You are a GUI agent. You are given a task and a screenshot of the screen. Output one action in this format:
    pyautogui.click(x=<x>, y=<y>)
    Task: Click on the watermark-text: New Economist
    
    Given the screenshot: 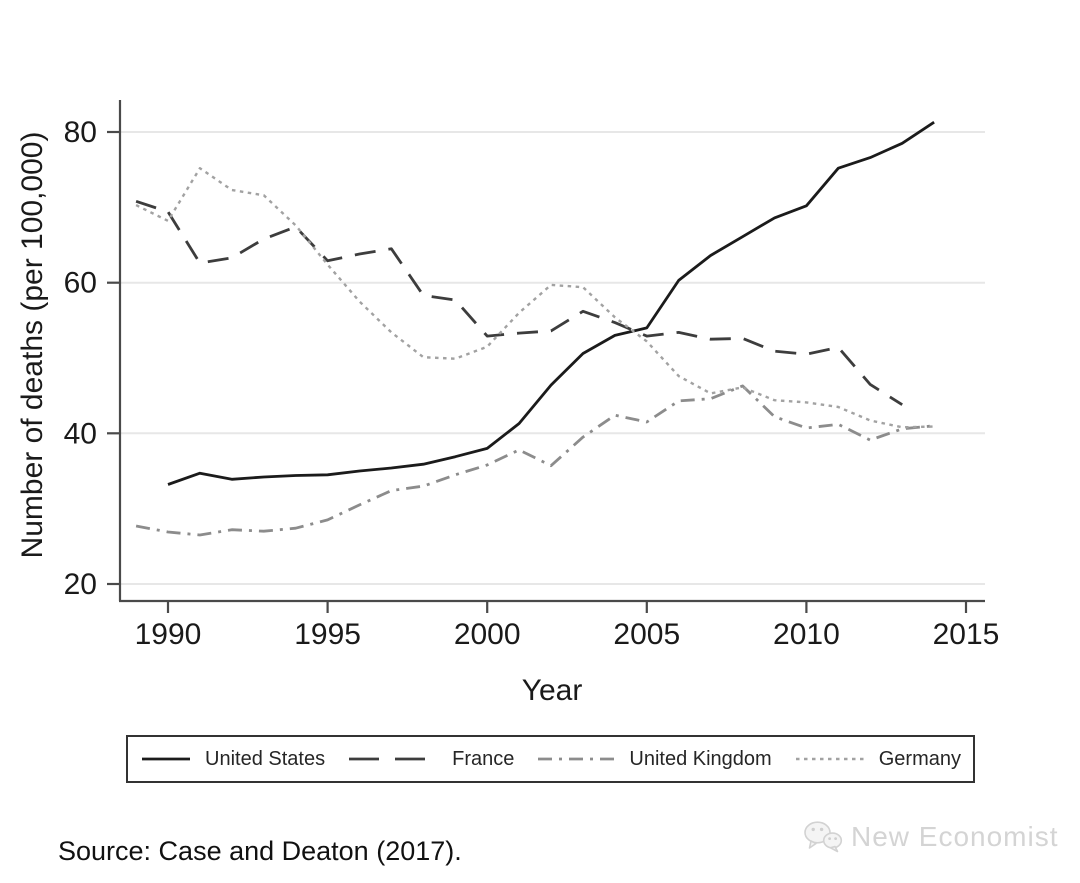 What is the action you would take?
    pyautogui.click(x=955, y=836)
    